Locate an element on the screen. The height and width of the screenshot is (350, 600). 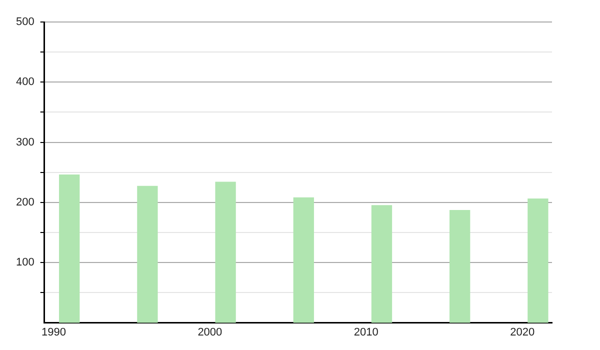
x-tick-label: 2010 is located at coordinates (366, 332).